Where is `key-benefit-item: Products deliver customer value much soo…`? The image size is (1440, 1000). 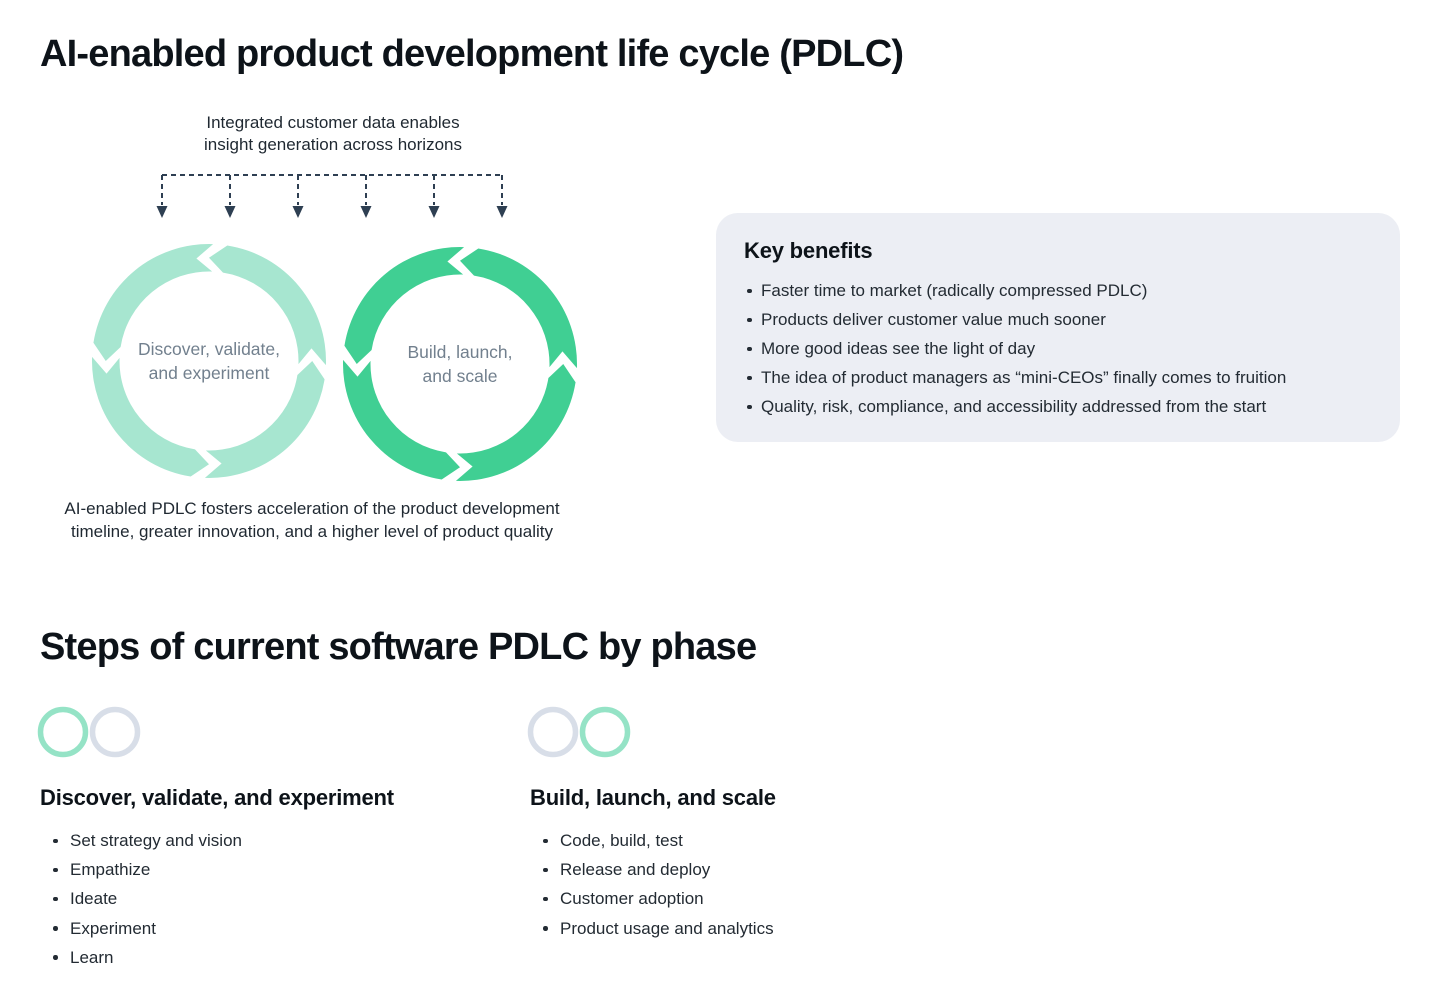
key-benefit-item: Products deliver customer value much soo… is located at coordinates (1058, 319).